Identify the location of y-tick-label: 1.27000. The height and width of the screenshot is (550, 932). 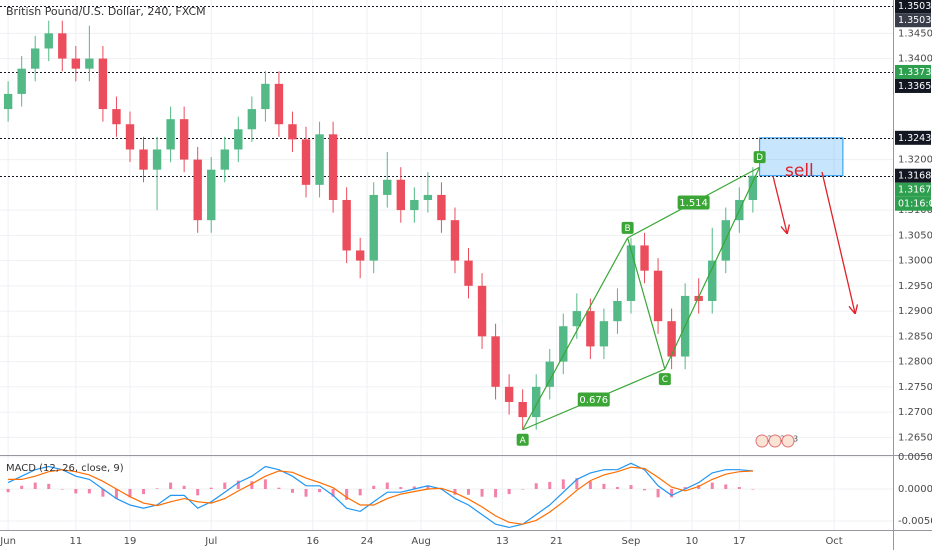
(915, 412).